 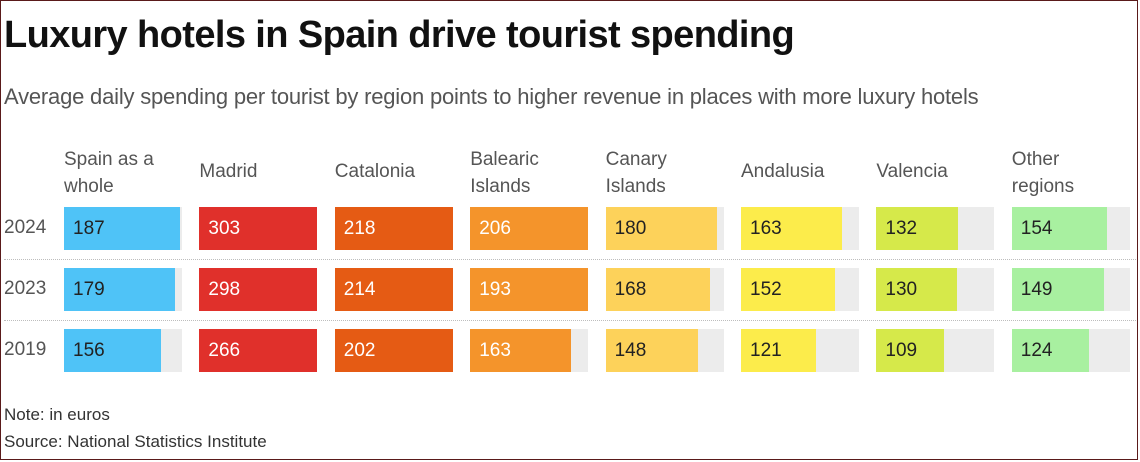 I want to click on bar-track: 148, so click(x=664, y=350).